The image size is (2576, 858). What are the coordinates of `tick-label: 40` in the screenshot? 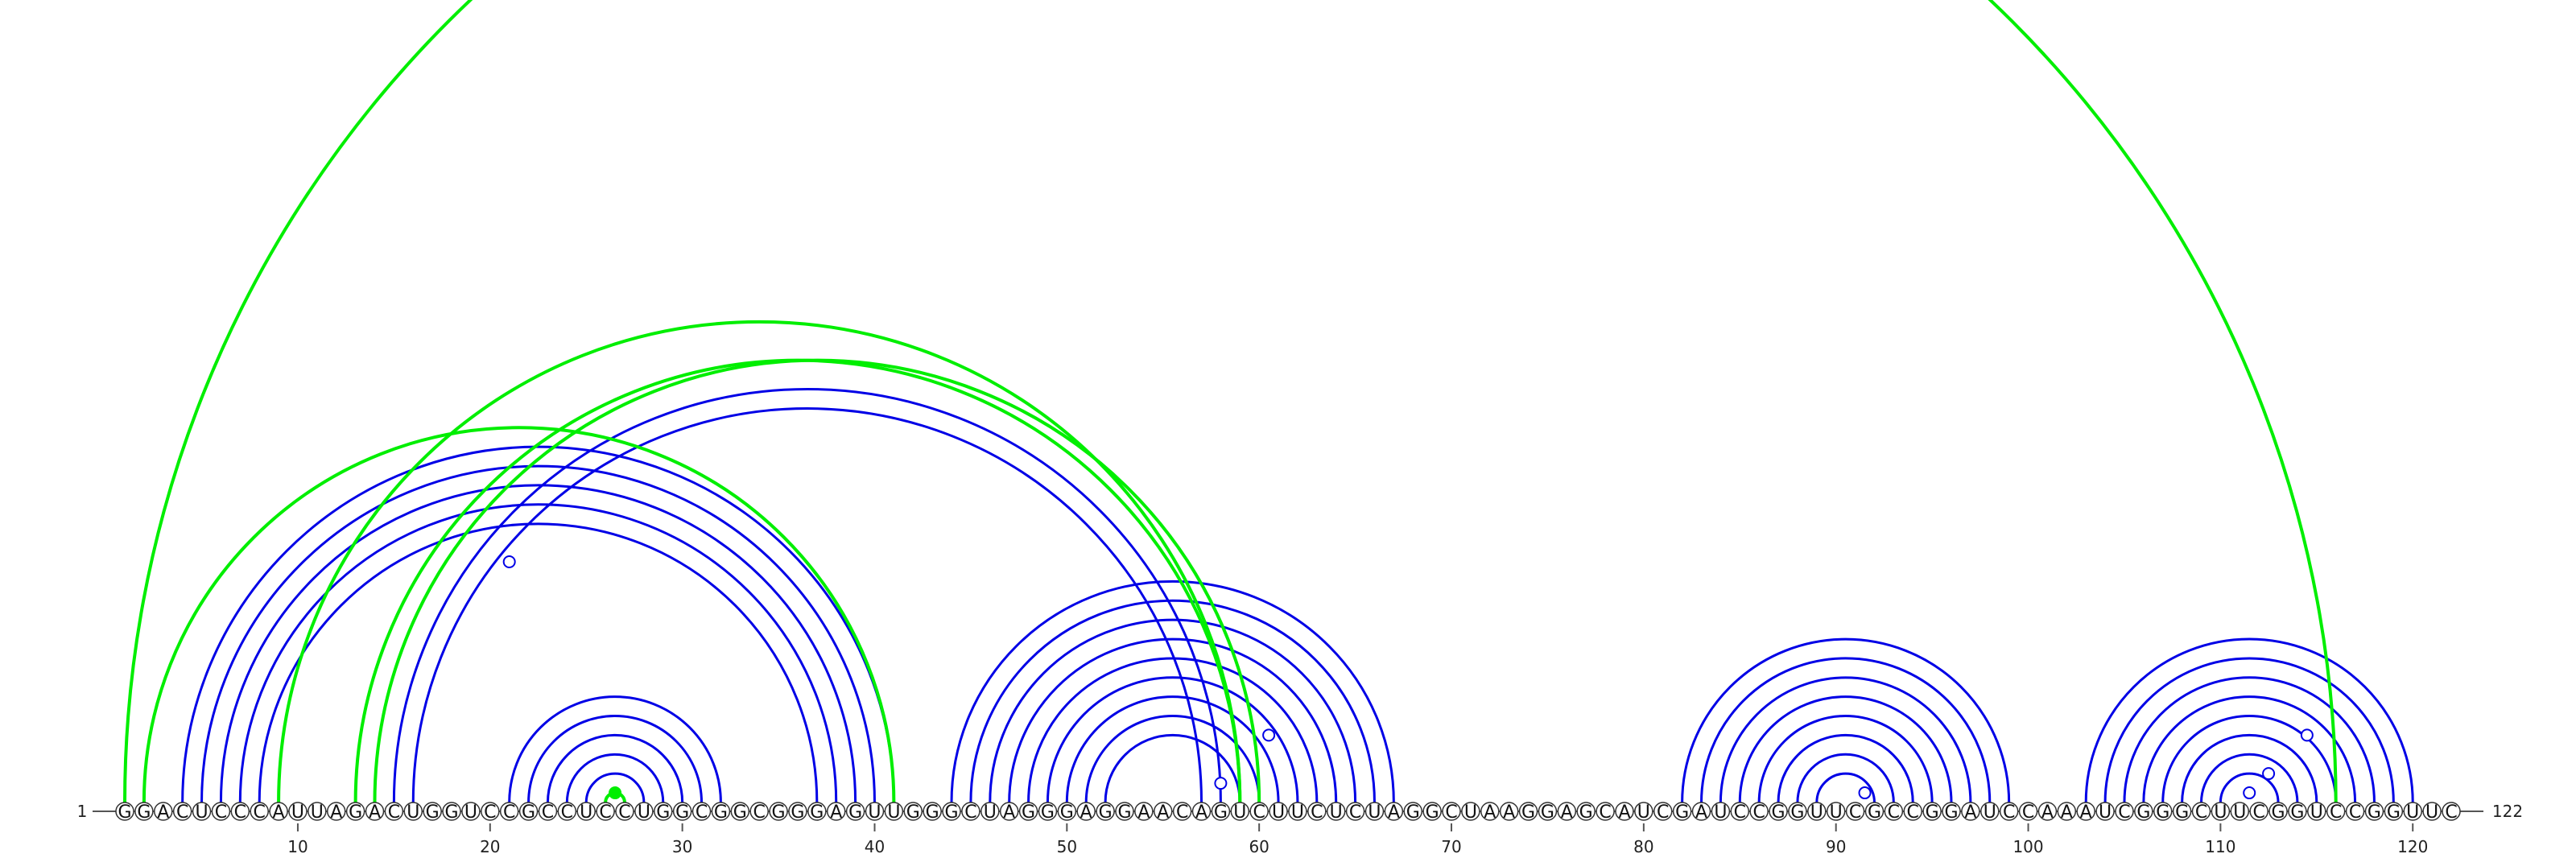 It's located at (875, 847).